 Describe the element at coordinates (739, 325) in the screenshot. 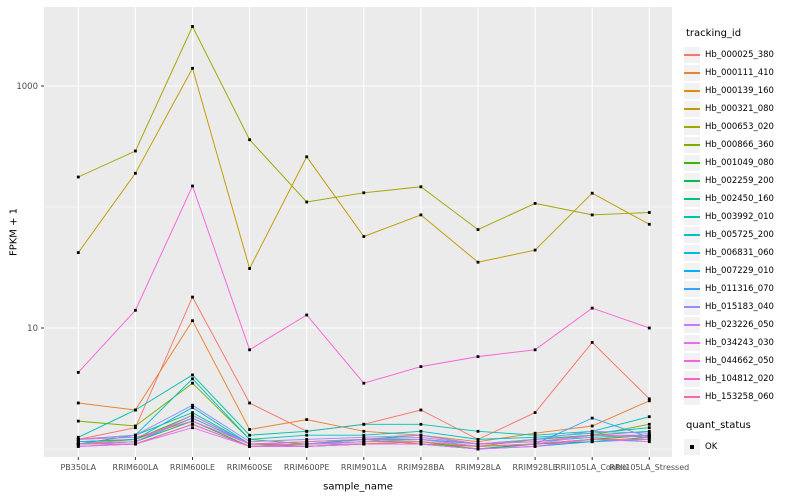

I see `legend-entry-label: Hb_023226_050` at that location.